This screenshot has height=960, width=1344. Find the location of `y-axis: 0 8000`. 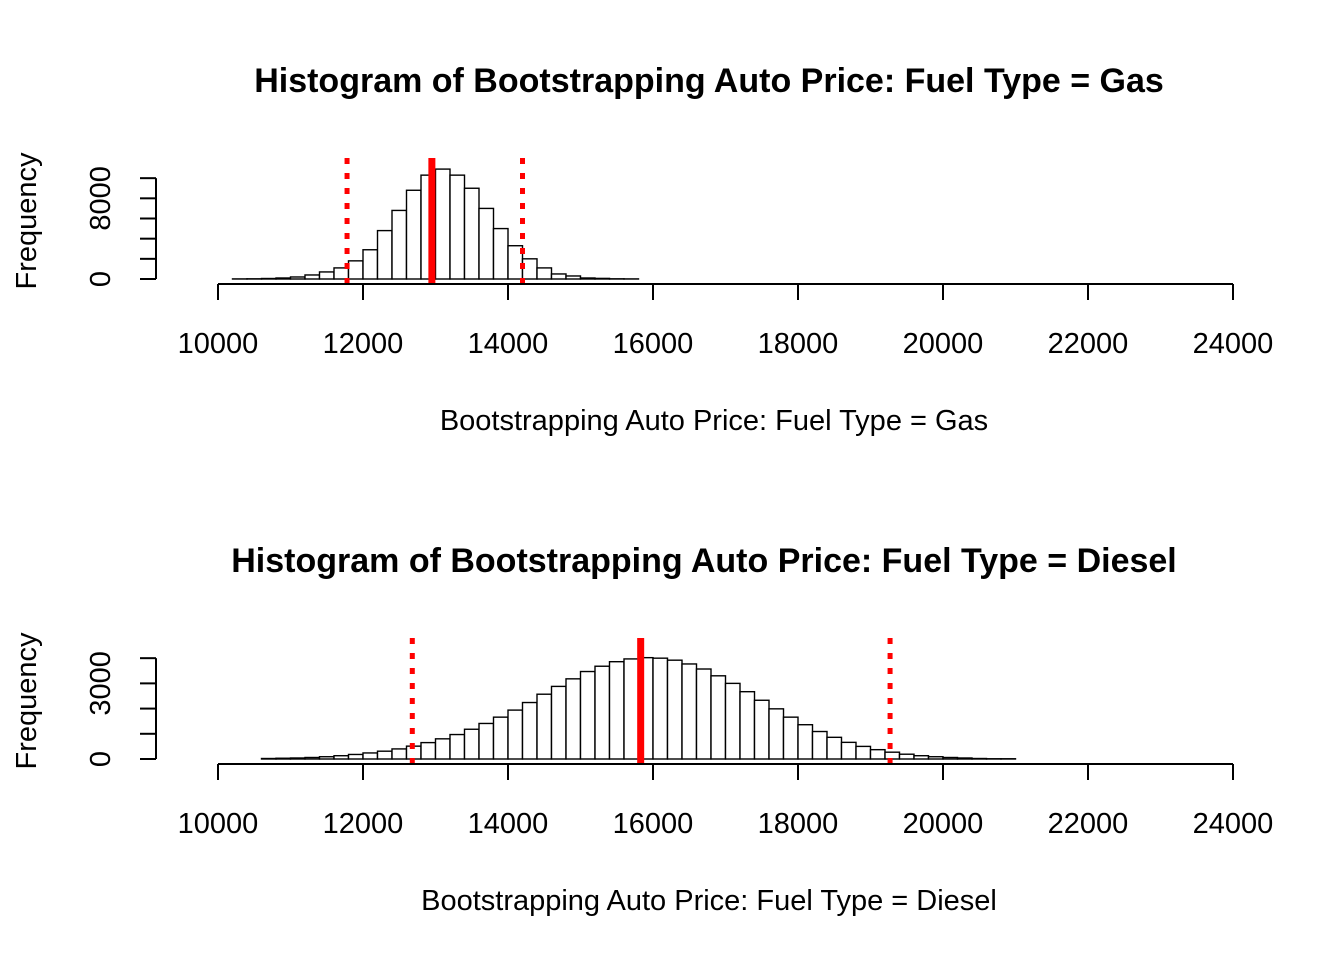

y-axis: 0 8000 is located at coordinates (121, 226).